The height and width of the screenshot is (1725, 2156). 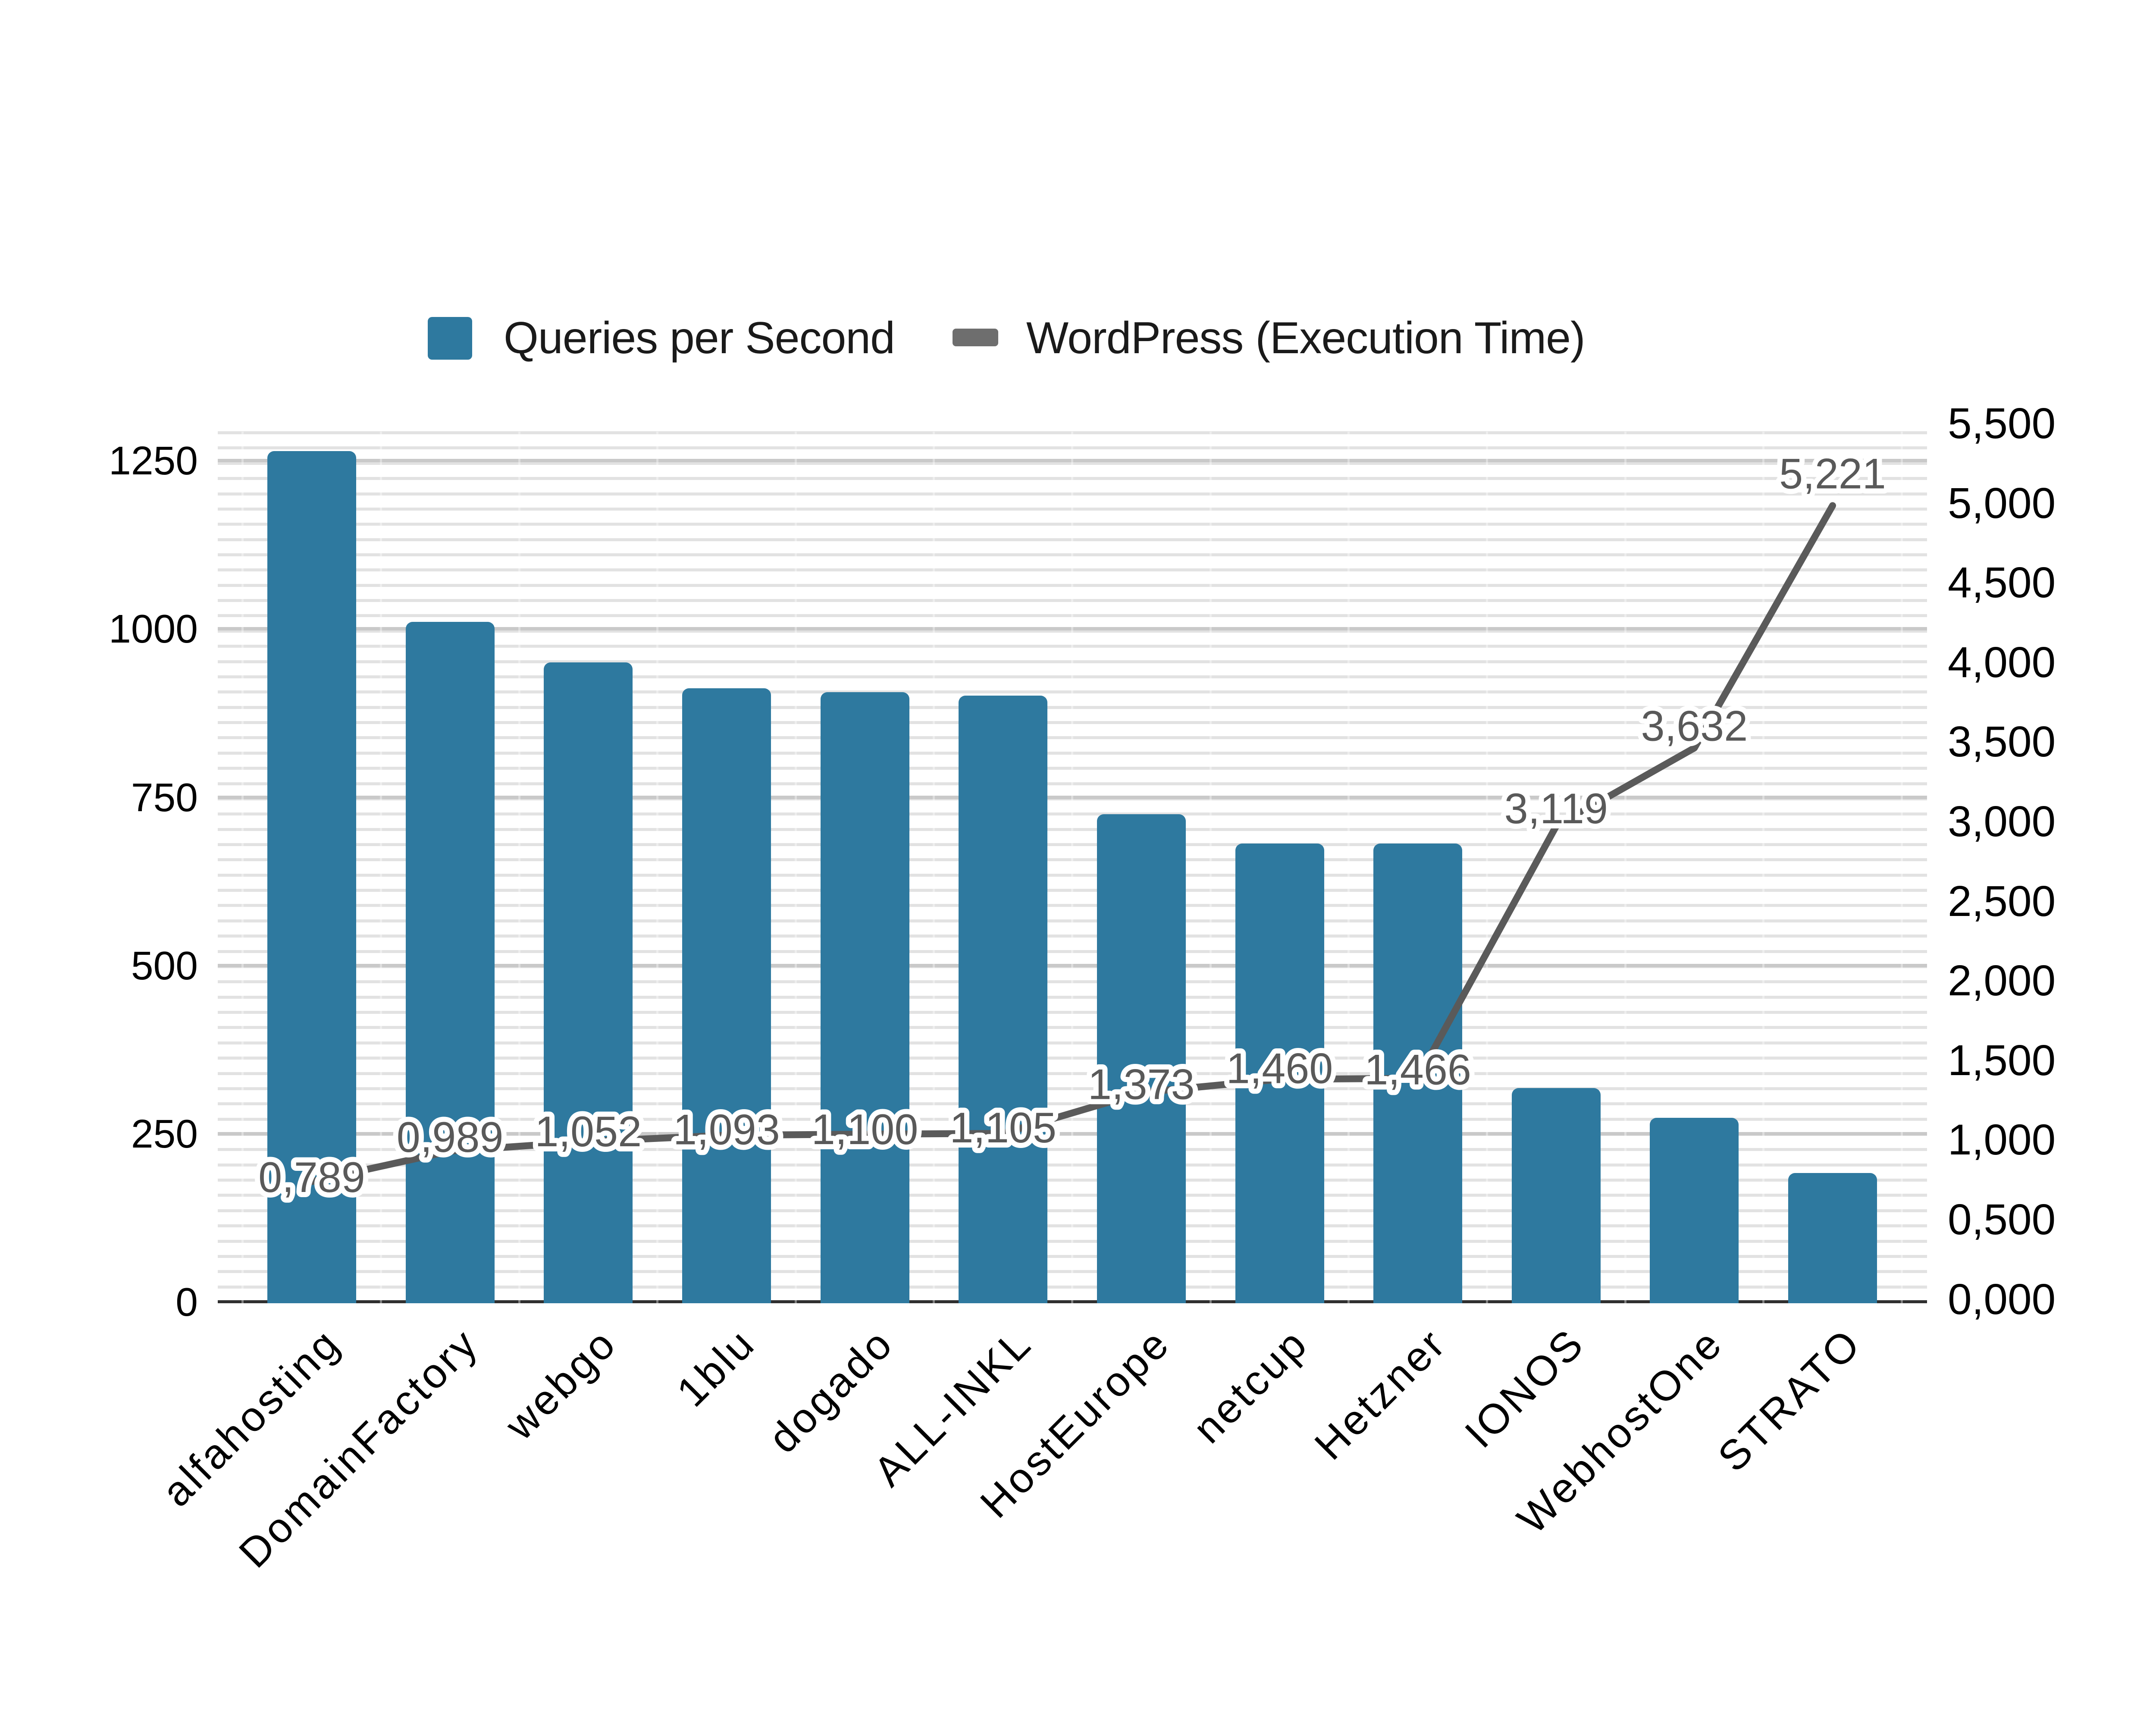 I want to click on svg-text: 1,460, so click(x=1279, y=1068).